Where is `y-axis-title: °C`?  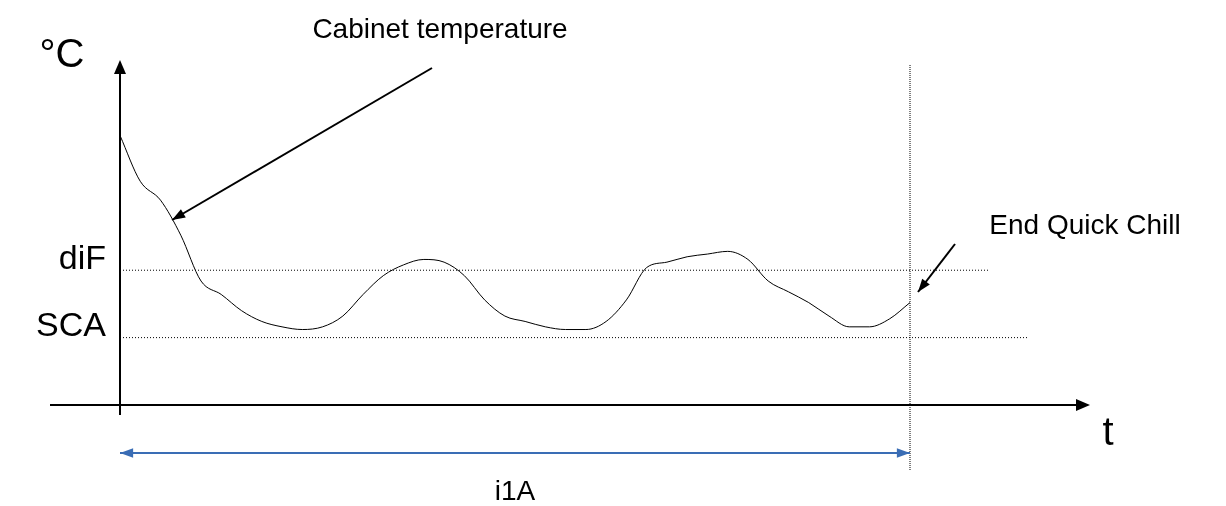 y-axis-title: °C is located at coordinates (62, 53).